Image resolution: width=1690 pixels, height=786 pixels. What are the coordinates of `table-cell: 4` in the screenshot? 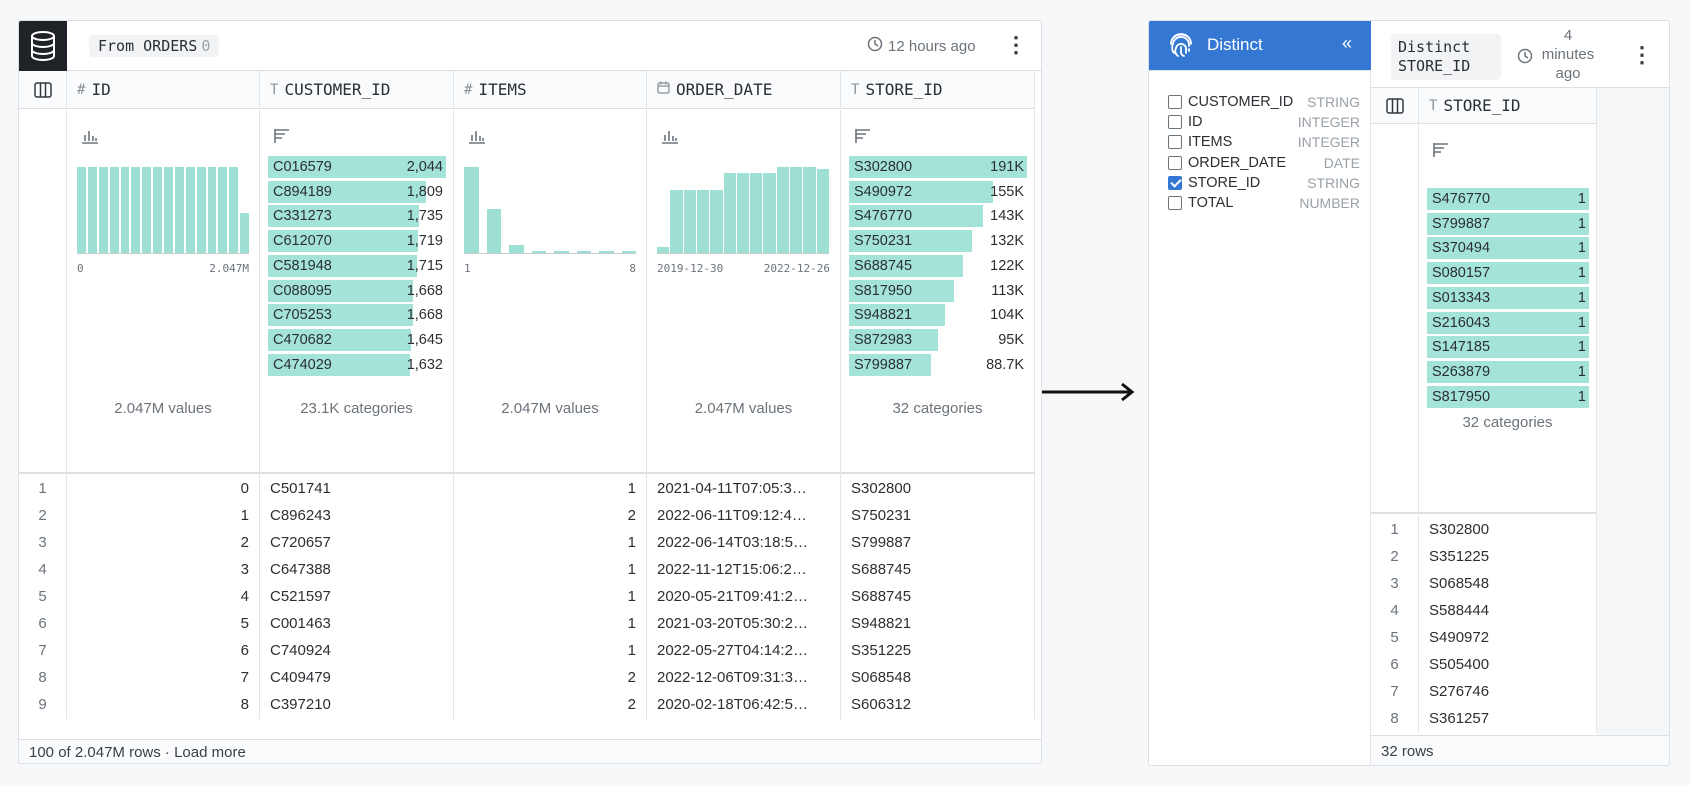 It's located at (163, 596).